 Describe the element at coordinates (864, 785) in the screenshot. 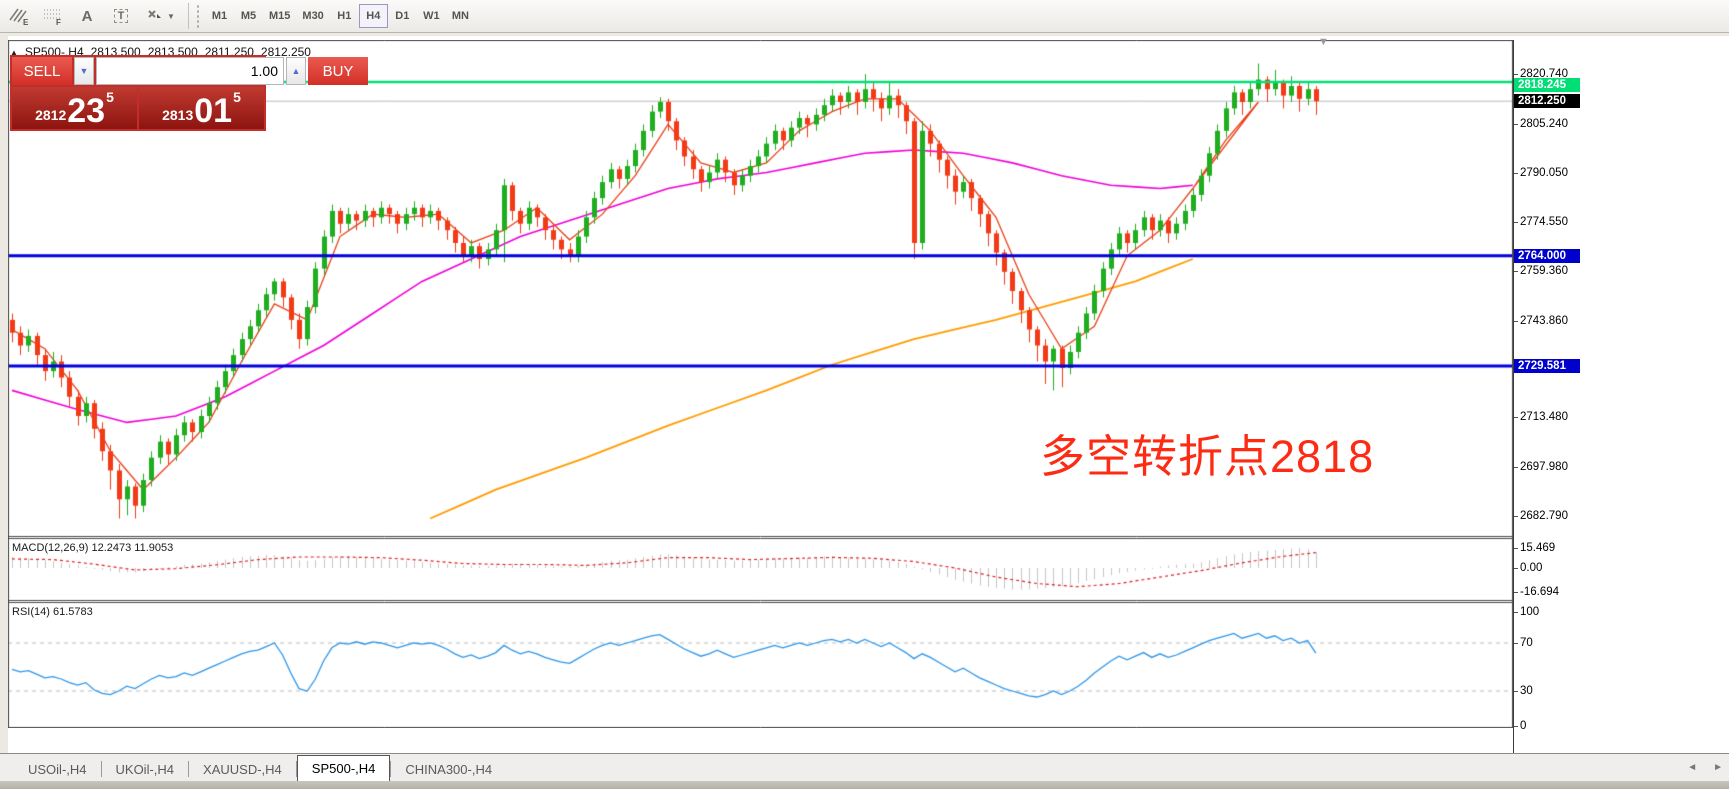

I see `window-bottom-strip` at that location.